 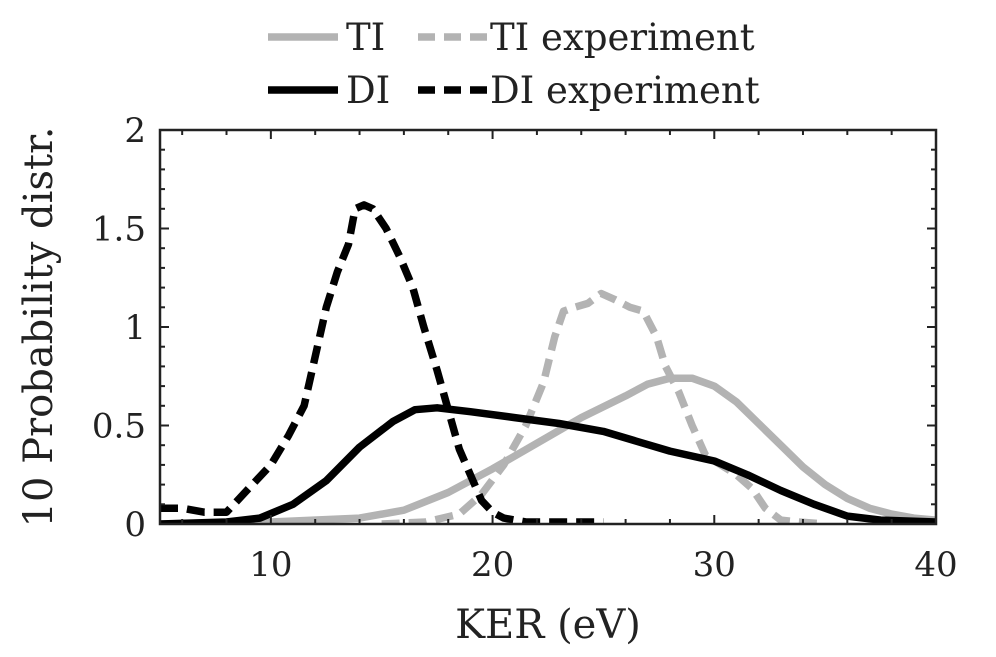 I want to click on y-tick-label: 0.5, so click(x=119, y=427).